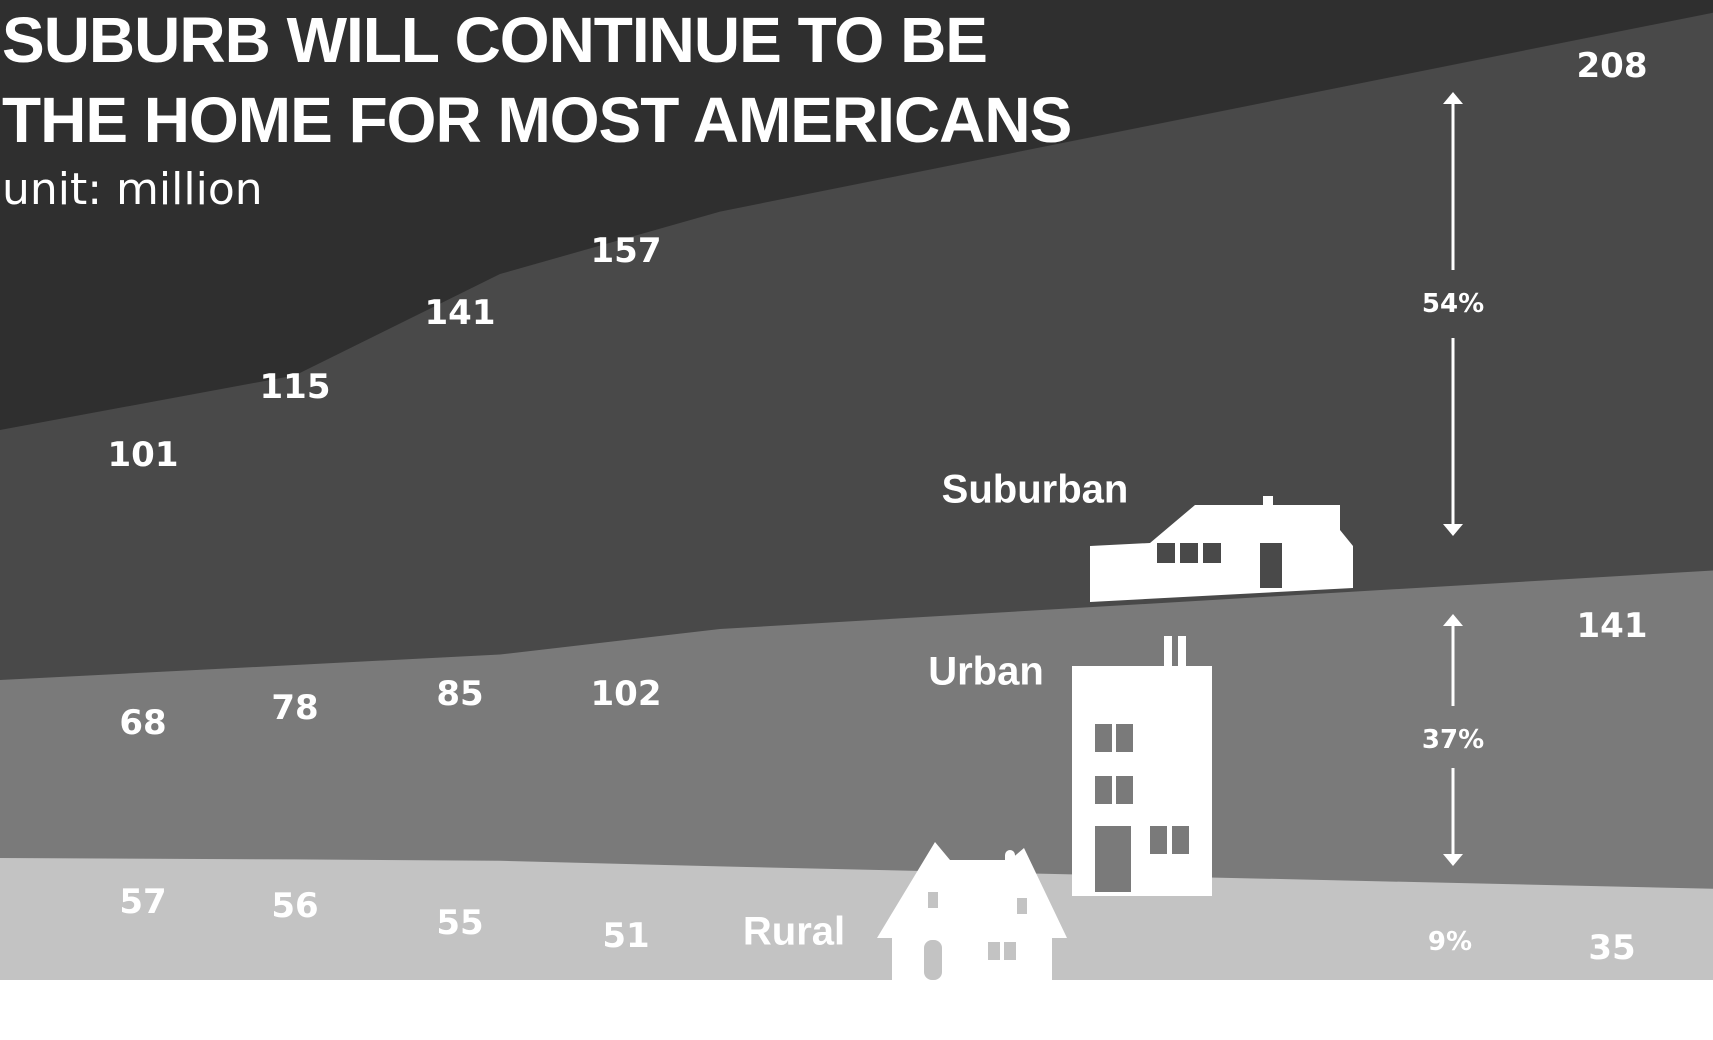  Describe the element at coordinates (295, 906) in the screenshot. I see `value-label-rural-1: 56` at that location.